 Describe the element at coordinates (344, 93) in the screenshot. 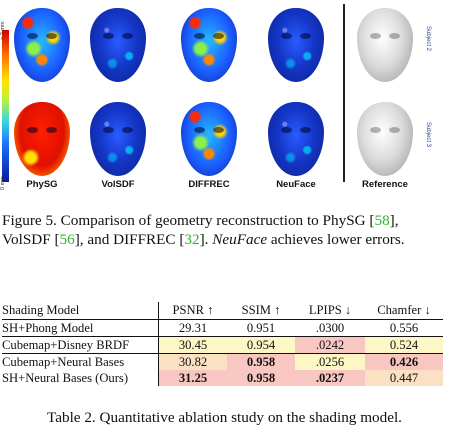

I see `reference-divider` at that location.